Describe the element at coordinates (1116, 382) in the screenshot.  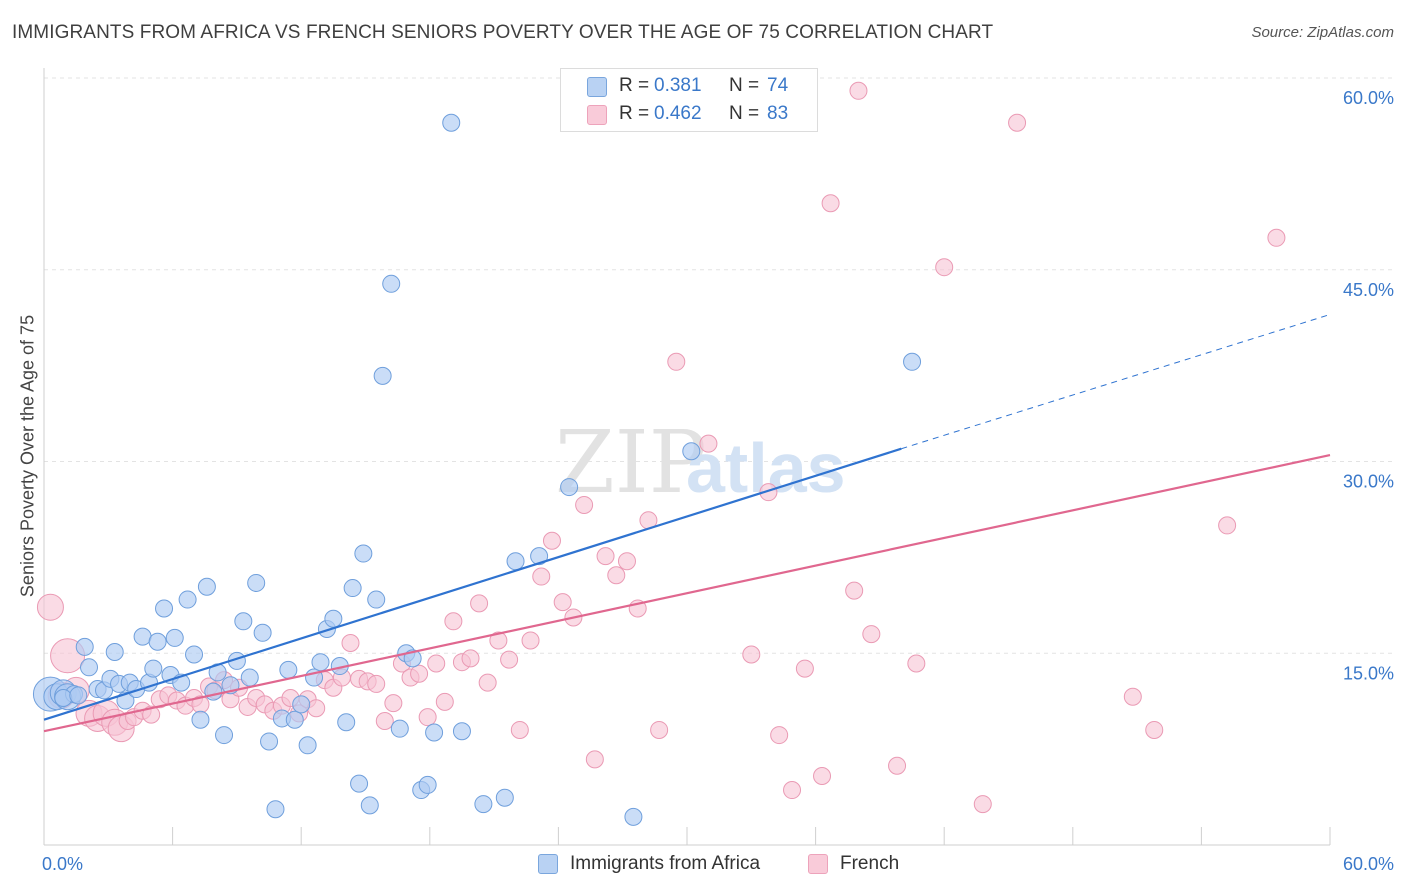
I see `trend-line-africa-extension` at that location.